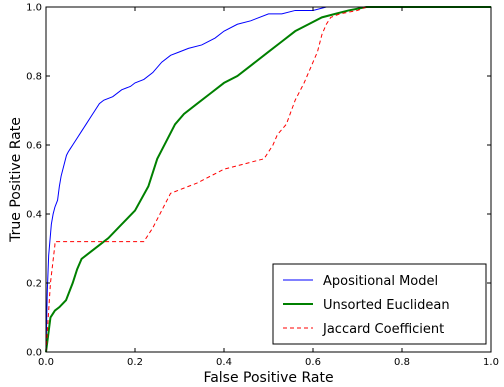 The width and height of the screenshot is (504, 387). Describe the element at coordinates (34, 215) in the screenshot. I see `y-tick-label: 0.4` at that location.